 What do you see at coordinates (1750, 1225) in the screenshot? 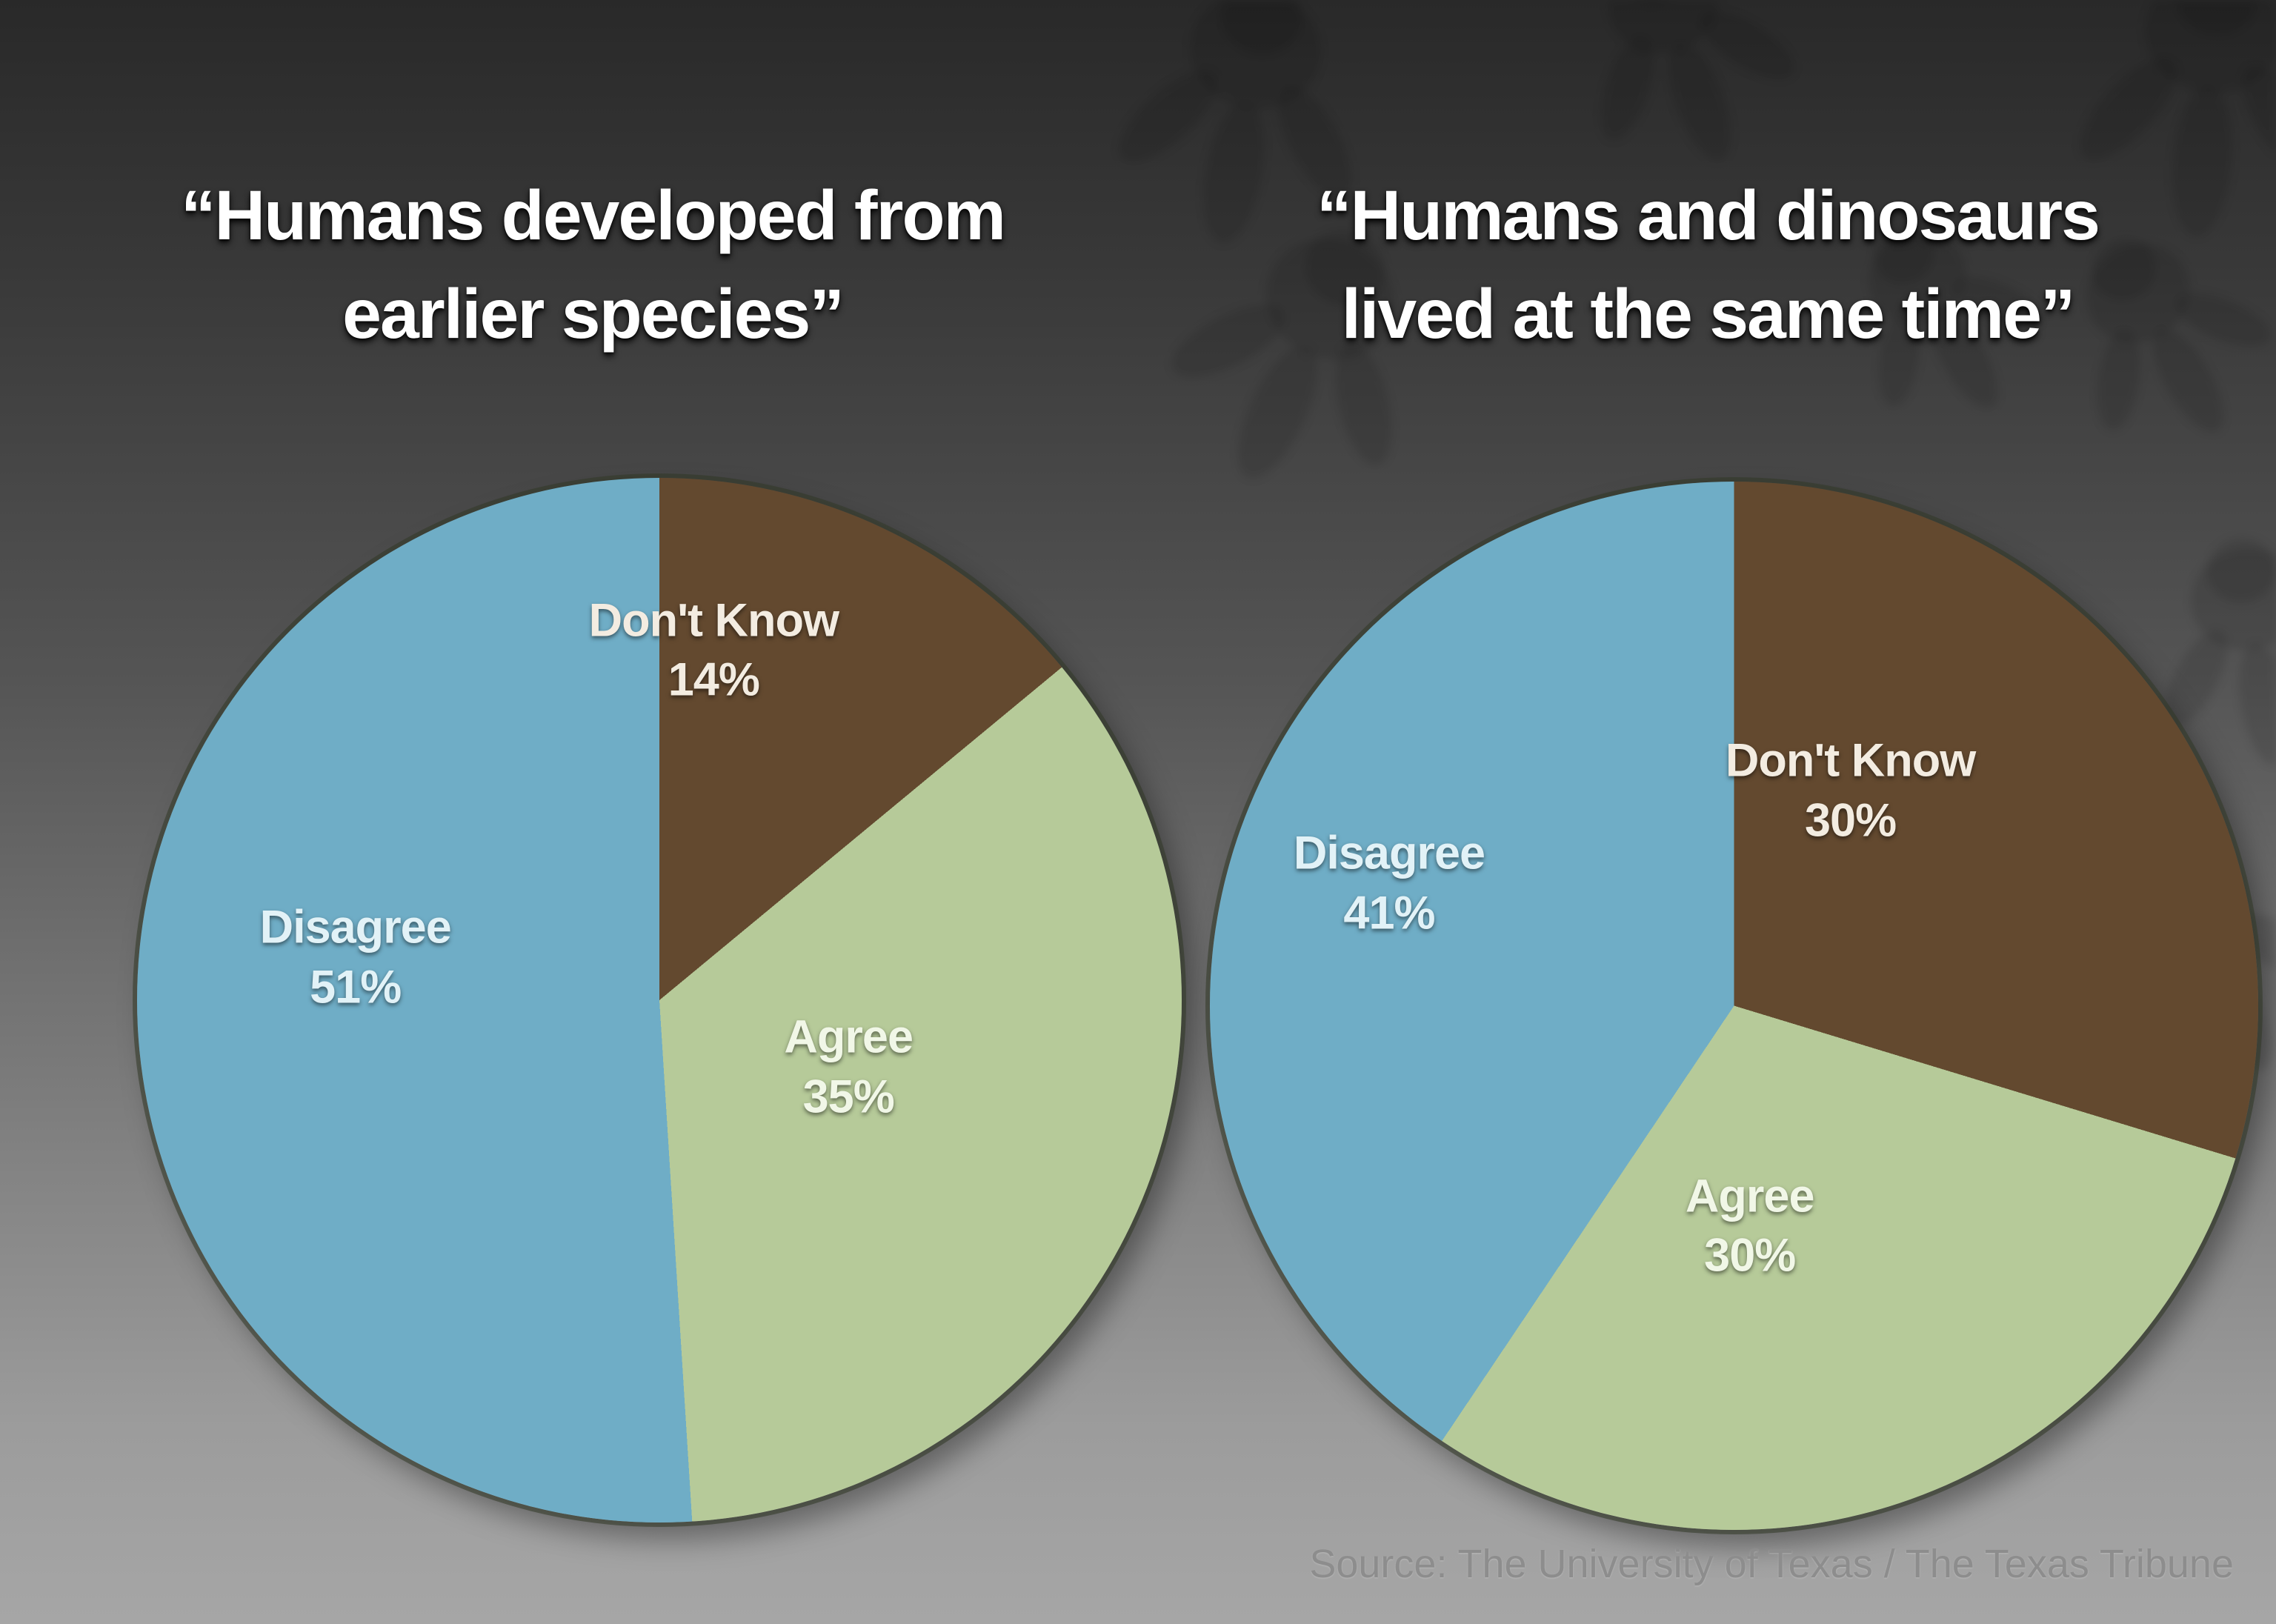
I see `slice-label-agree: Agree 30%` at bounding box center [1750, 1225].